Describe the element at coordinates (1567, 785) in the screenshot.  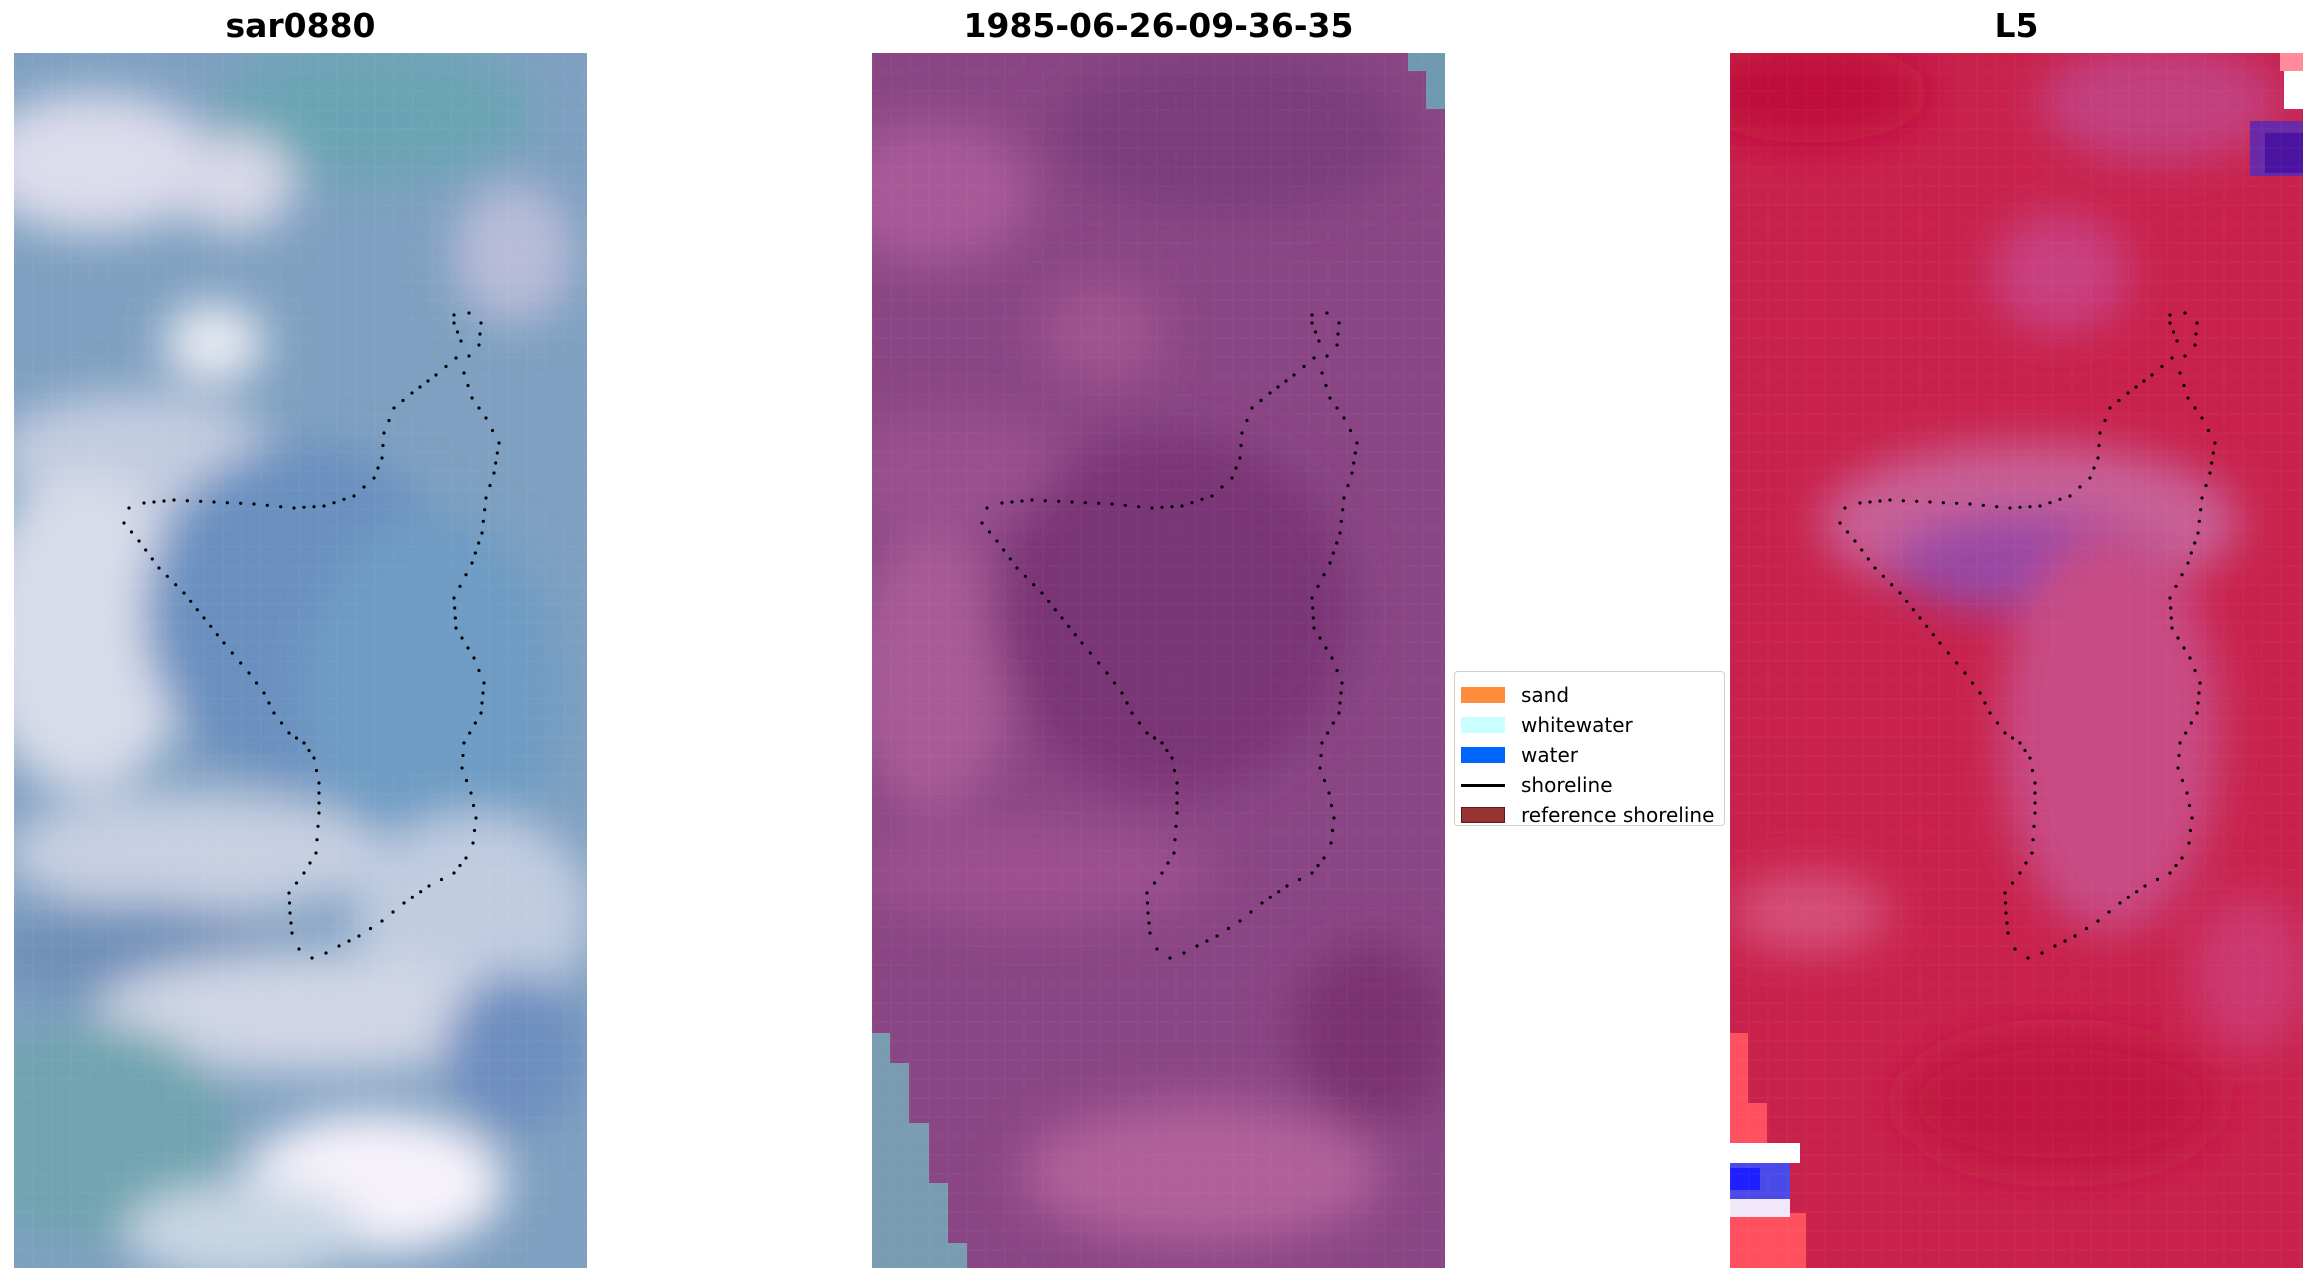
I see `legend-label-shoreline: shoreline` at that location.